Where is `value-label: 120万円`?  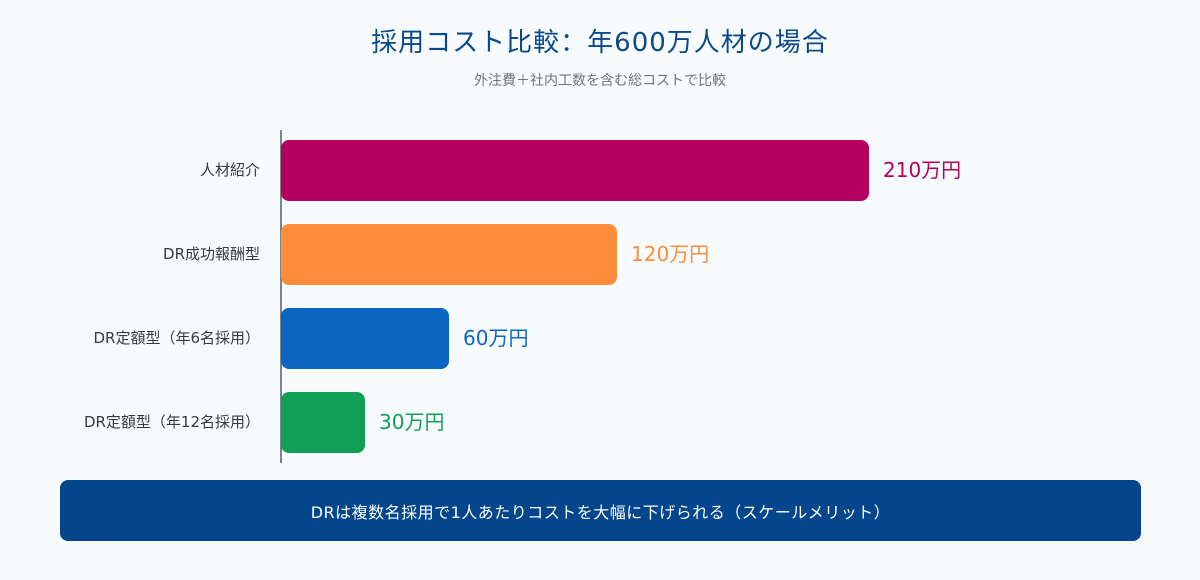
value-label: 120万円 is located at coordinates (670, 254).